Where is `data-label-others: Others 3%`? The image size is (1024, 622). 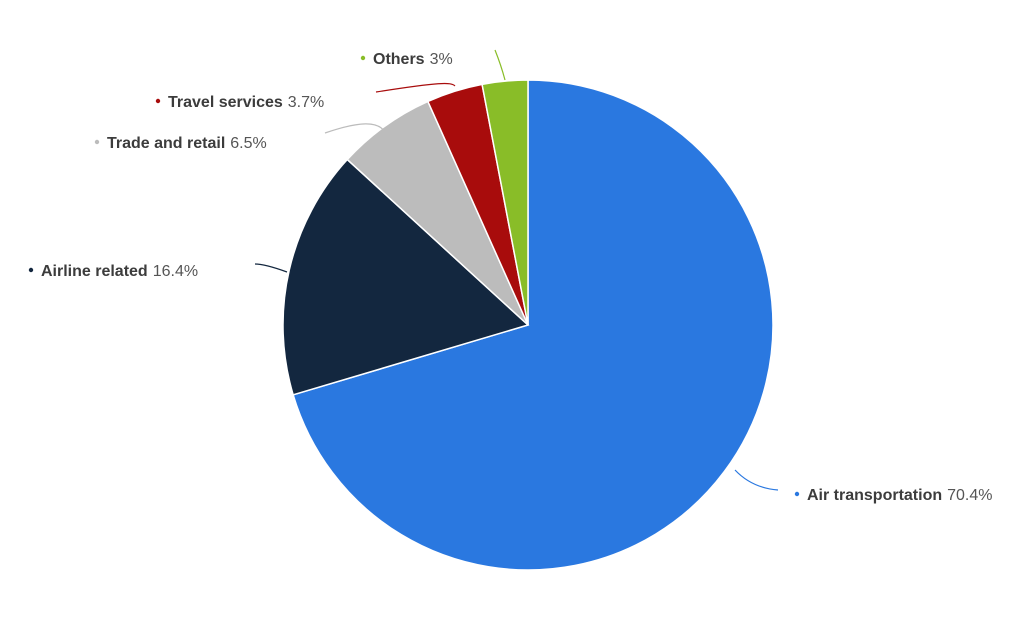
data-label-others: Others 3% is located at coordinates (413, 59).